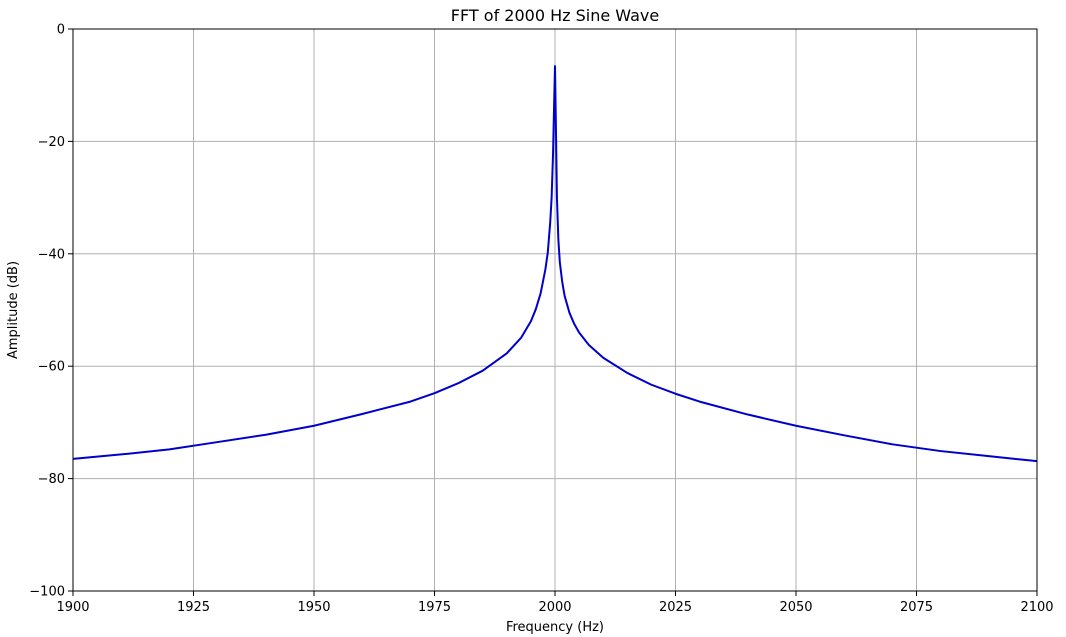 The image size is (1066, 637). What do you see at coordinates (51, 479) in the screenshot?
I see `y-tick-label: −80` at bounding box center [51, 479].